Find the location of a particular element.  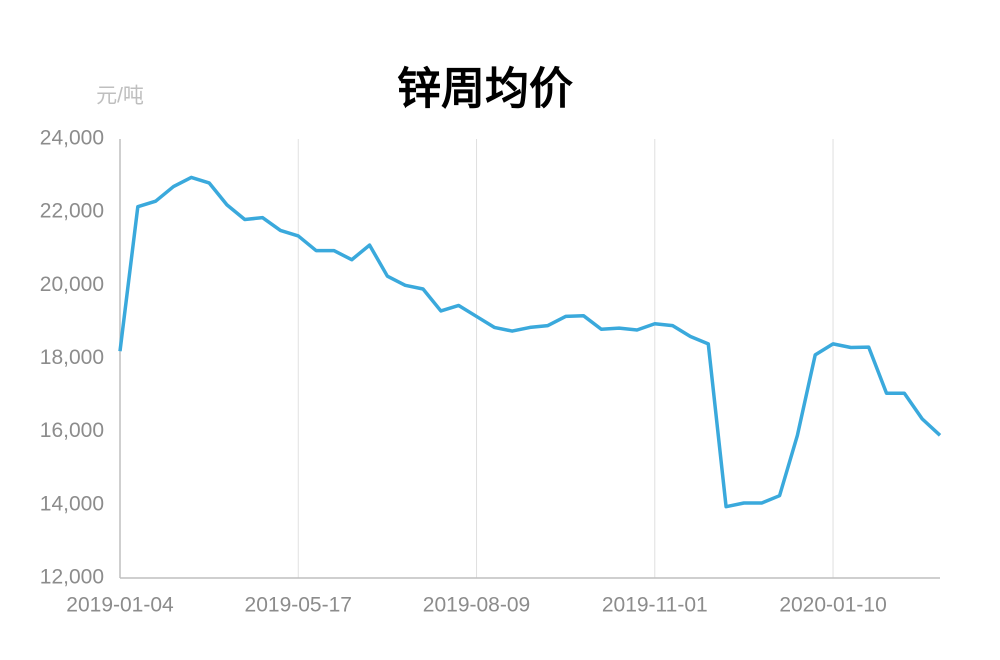

y-tick-label: 16,000 is located at coordinates (72, 430).